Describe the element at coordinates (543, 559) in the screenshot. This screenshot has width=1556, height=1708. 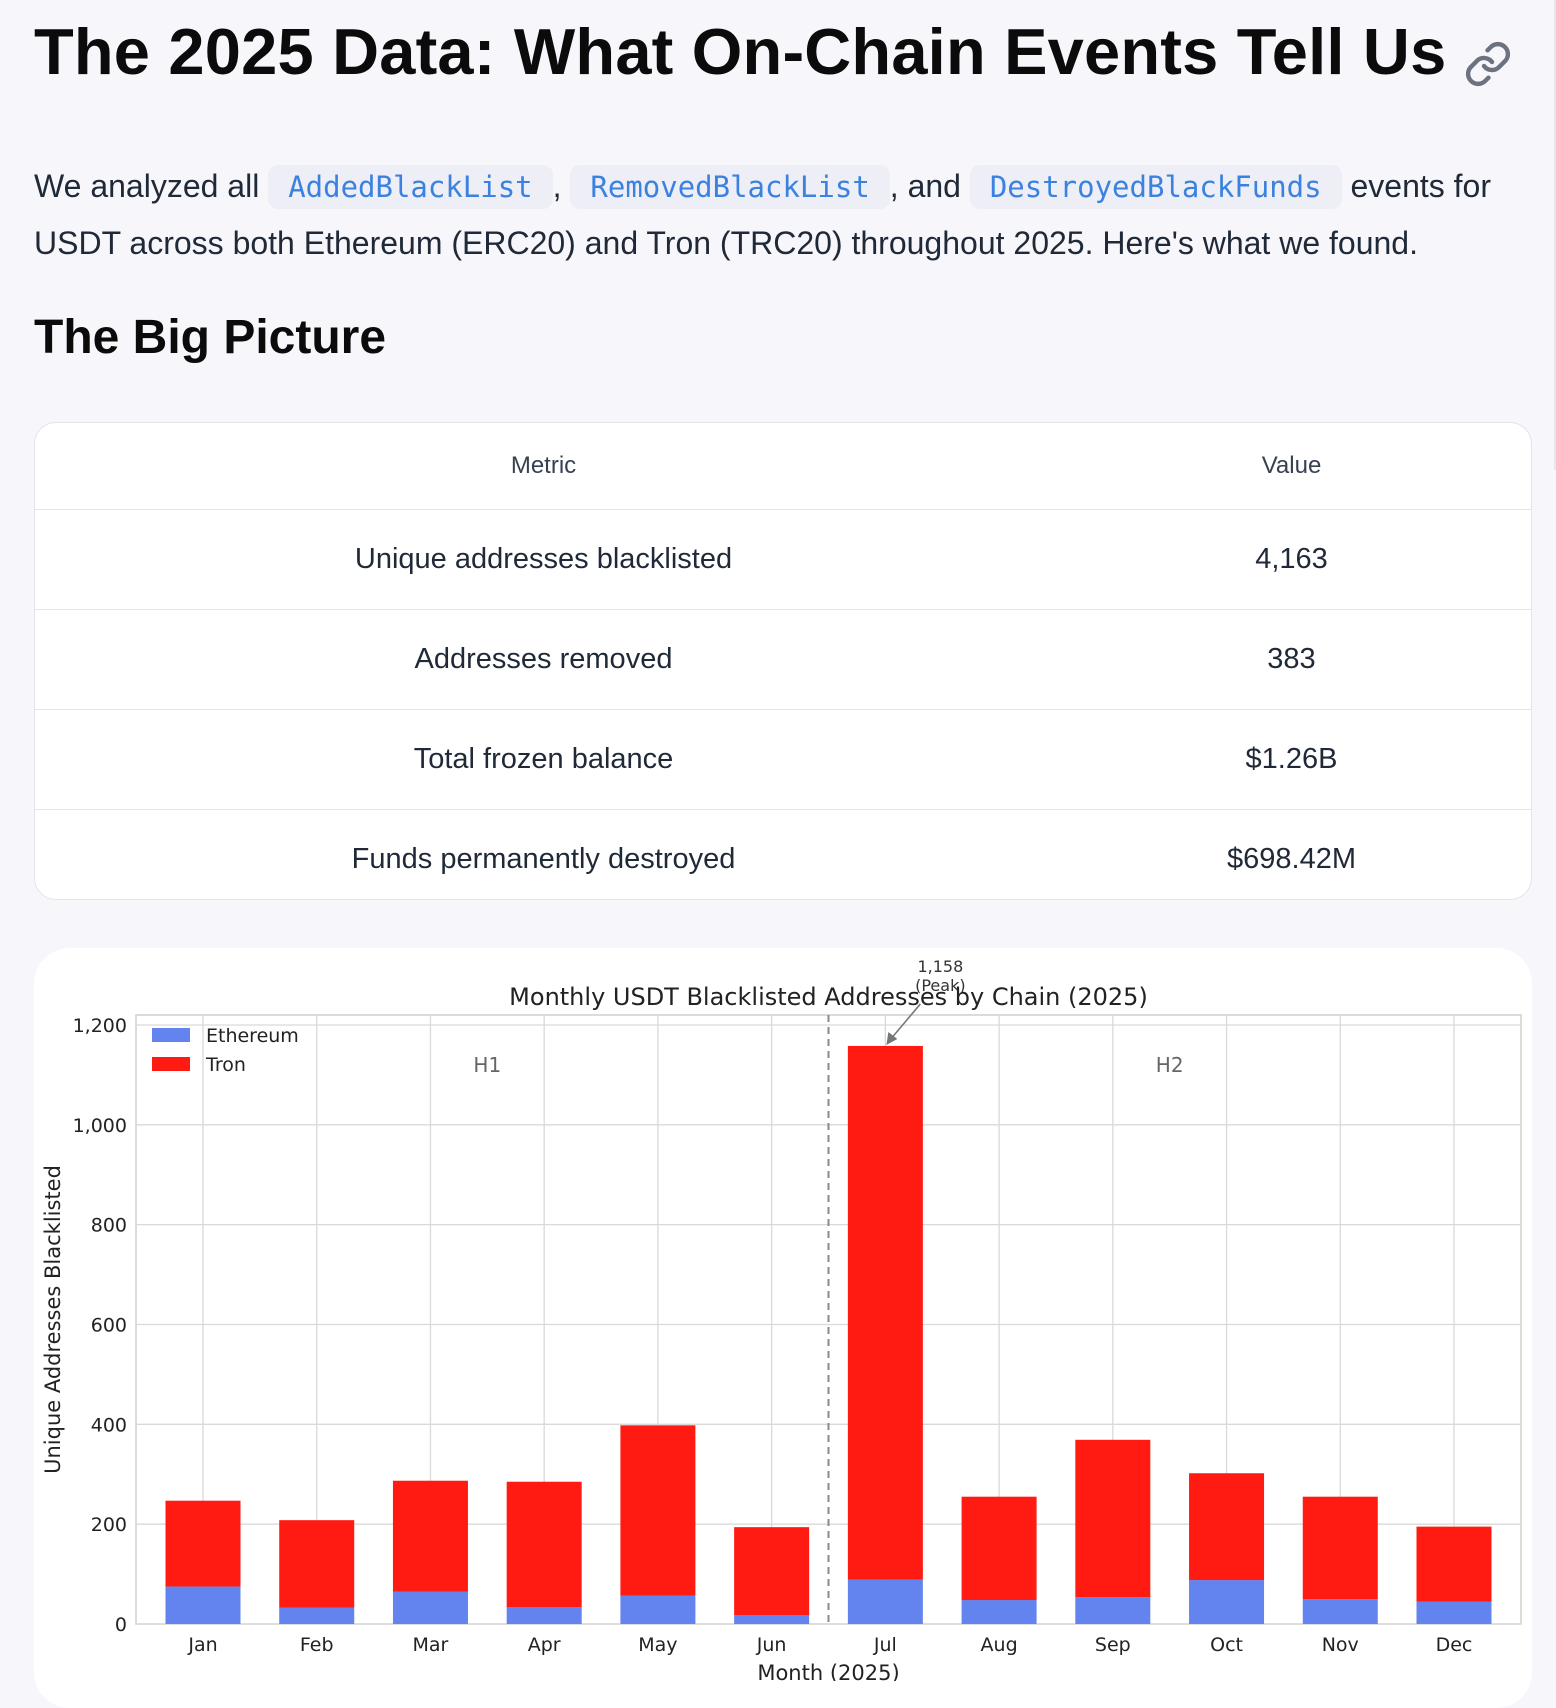
I see `metric-cell: Unique addresses blacklisted` at that location.